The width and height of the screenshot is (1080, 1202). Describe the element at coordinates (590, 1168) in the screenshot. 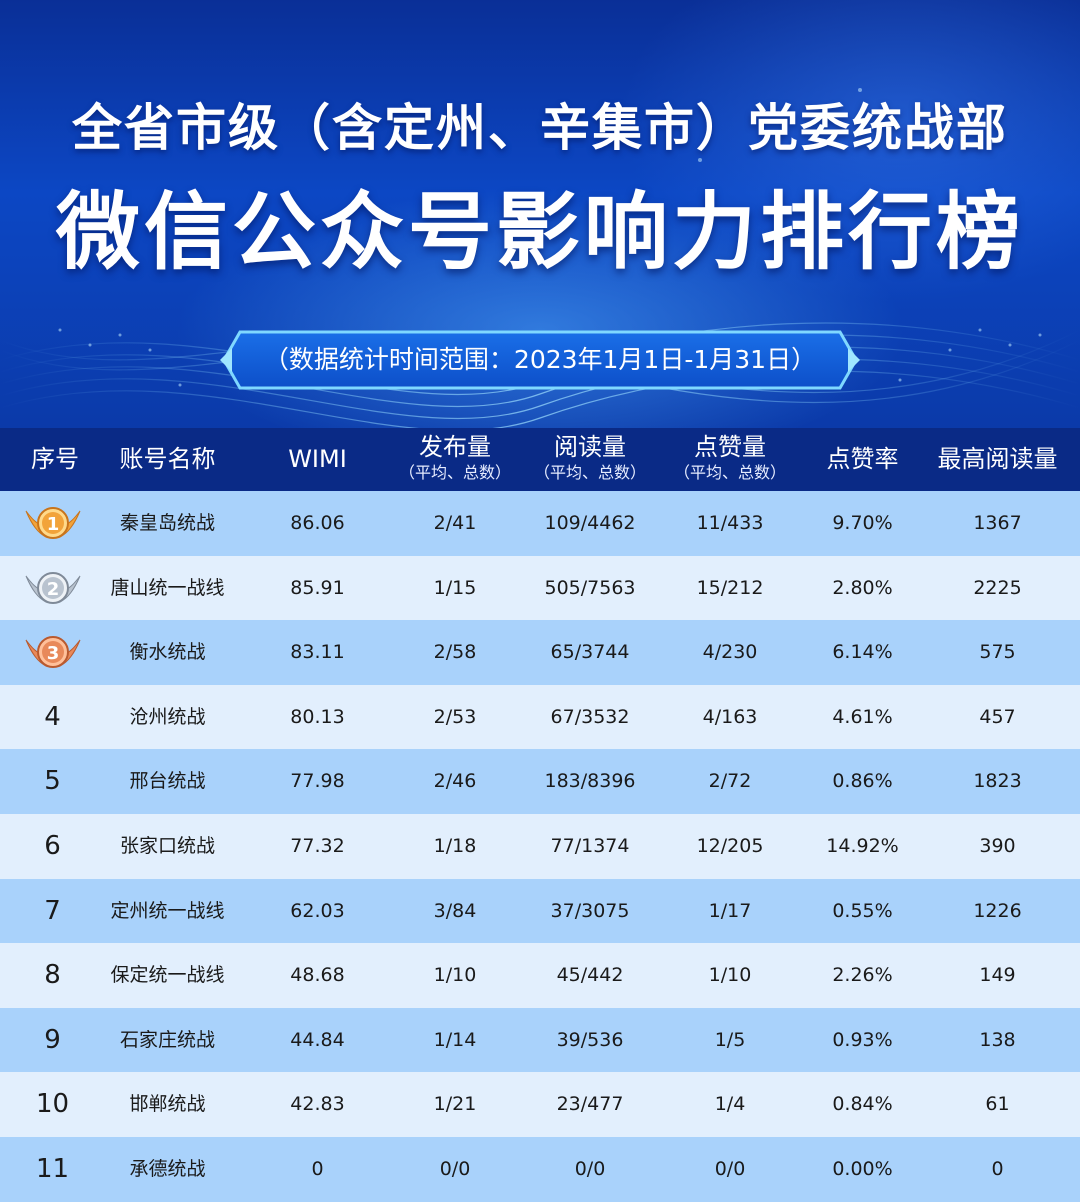

I see `cell-reads: 0/0` at that location.